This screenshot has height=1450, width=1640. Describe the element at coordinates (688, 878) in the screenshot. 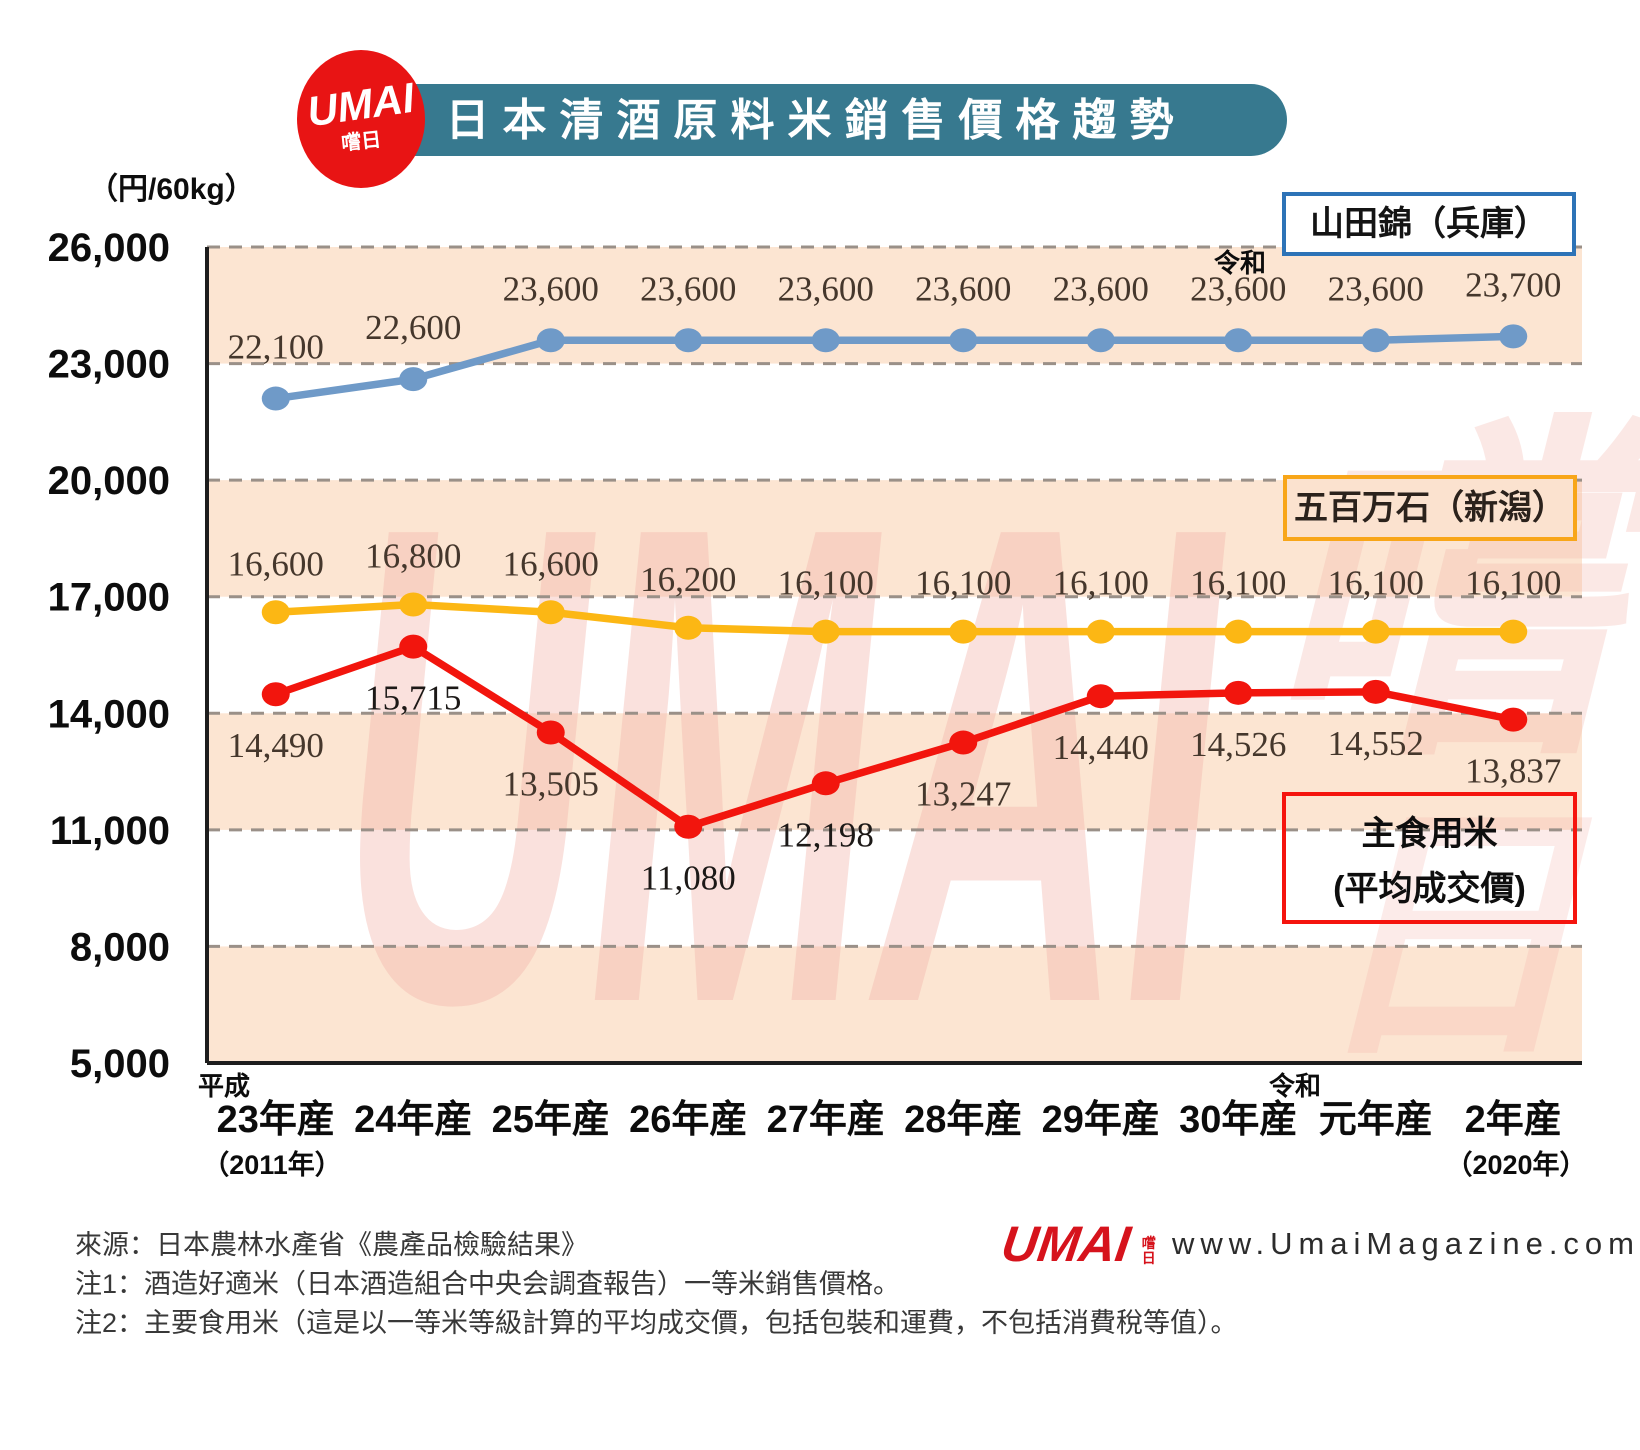

I see `data-label: 11,080` at that location.